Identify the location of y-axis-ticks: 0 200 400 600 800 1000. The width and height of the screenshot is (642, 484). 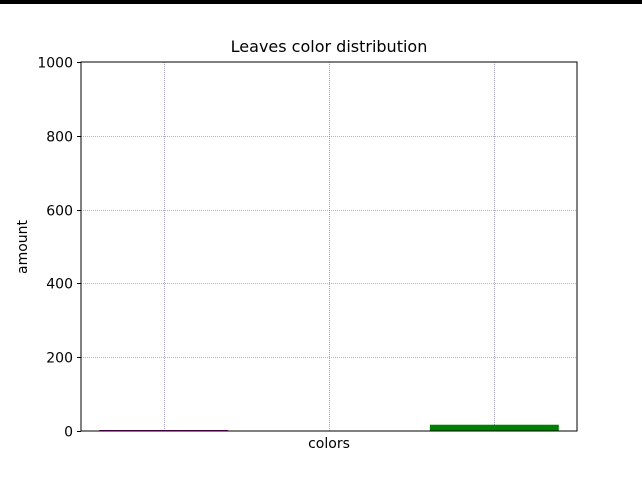
(59, 248).